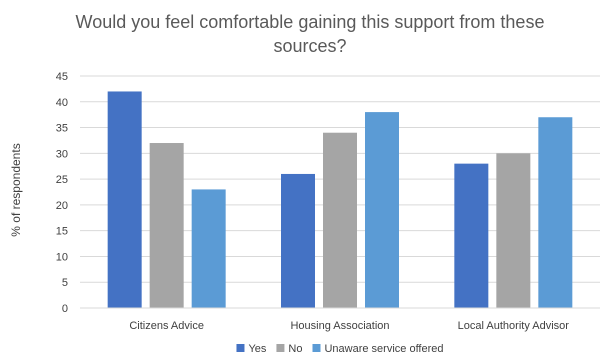  Describe the element at coordinates (383, 349) in the screenshot. I see `legend-label: Unaware service offered` at that location.